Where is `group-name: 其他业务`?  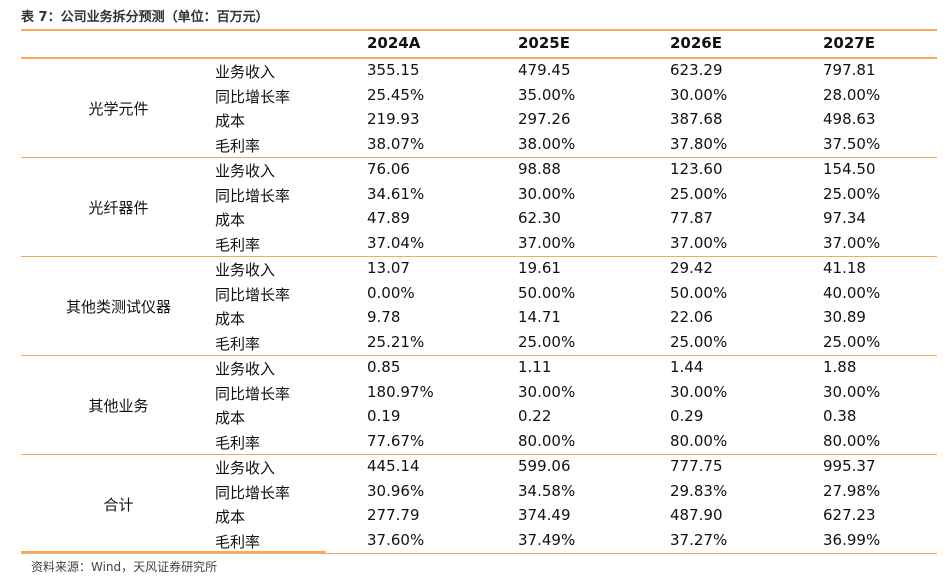
group-name: 其他业务 is located at coordinates (118, 405).